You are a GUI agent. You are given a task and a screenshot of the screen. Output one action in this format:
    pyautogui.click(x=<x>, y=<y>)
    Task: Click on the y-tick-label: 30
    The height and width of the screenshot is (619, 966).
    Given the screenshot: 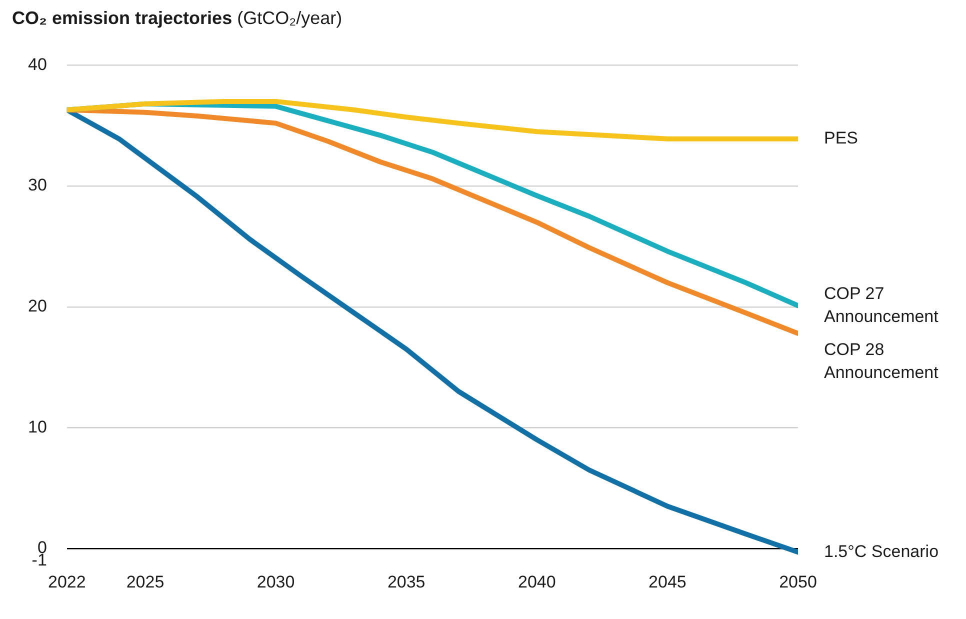 What is the action you would take?
    pyautogui.click(x=37, y=185)
    